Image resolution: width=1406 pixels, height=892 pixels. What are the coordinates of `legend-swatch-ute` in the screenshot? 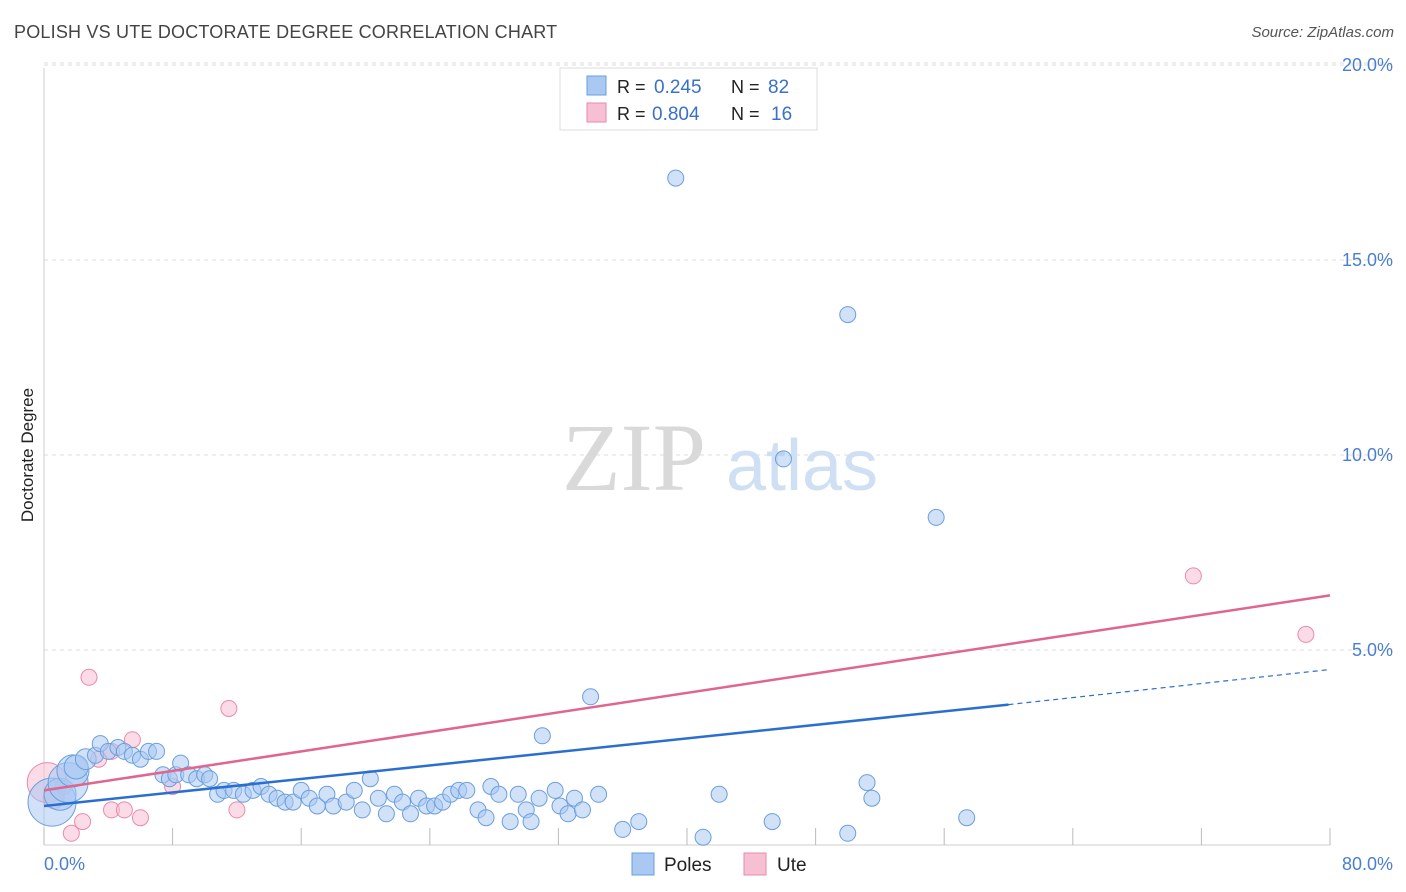 It's located at (755, 864).